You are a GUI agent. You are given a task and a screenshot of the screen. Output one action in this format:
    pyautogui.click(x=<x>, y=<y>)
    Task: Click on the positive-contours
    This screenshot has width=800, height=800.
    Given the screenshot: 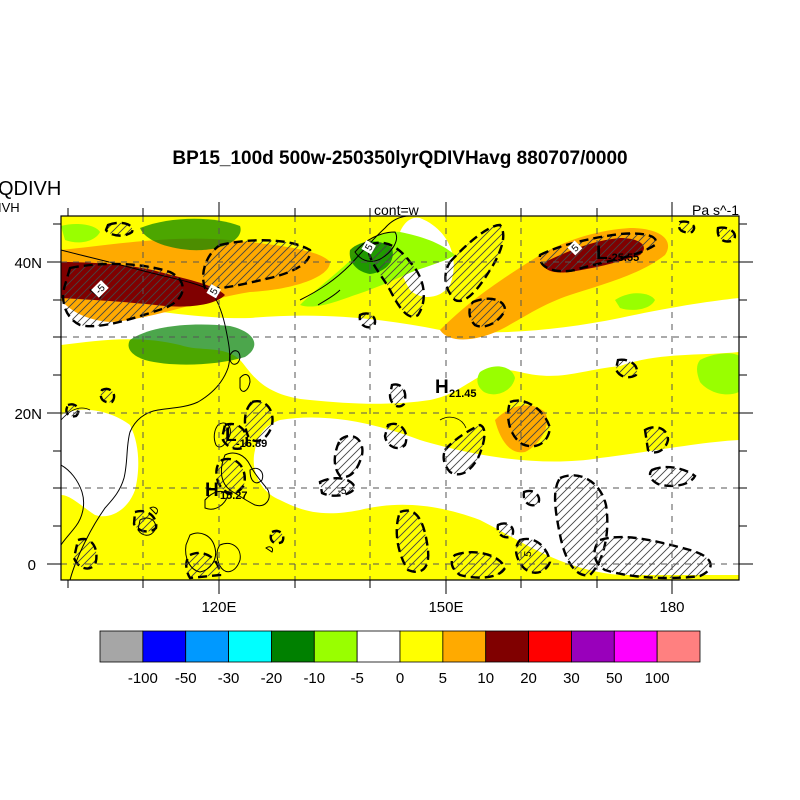 What is the action you would take?
    pyautogui.click(x=264, y=418)
    